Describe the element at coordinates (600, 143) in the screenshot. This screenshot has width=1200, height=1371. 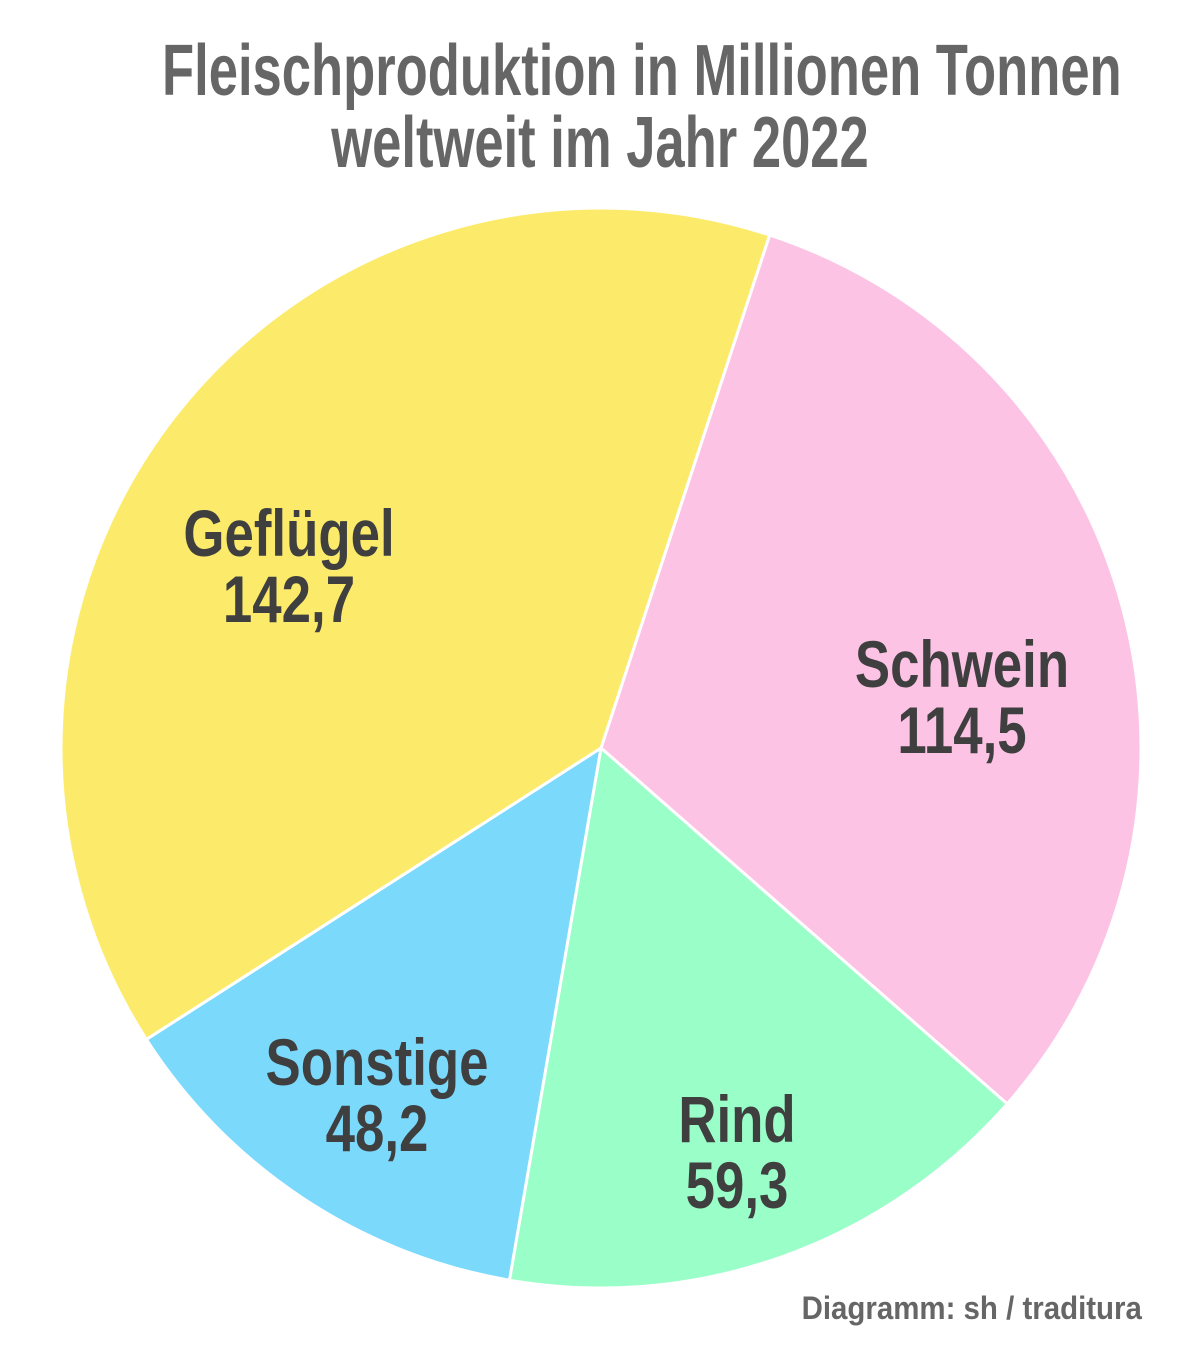
I see `chart-title-line-2: weltweit im Jahr 2022` at that location.